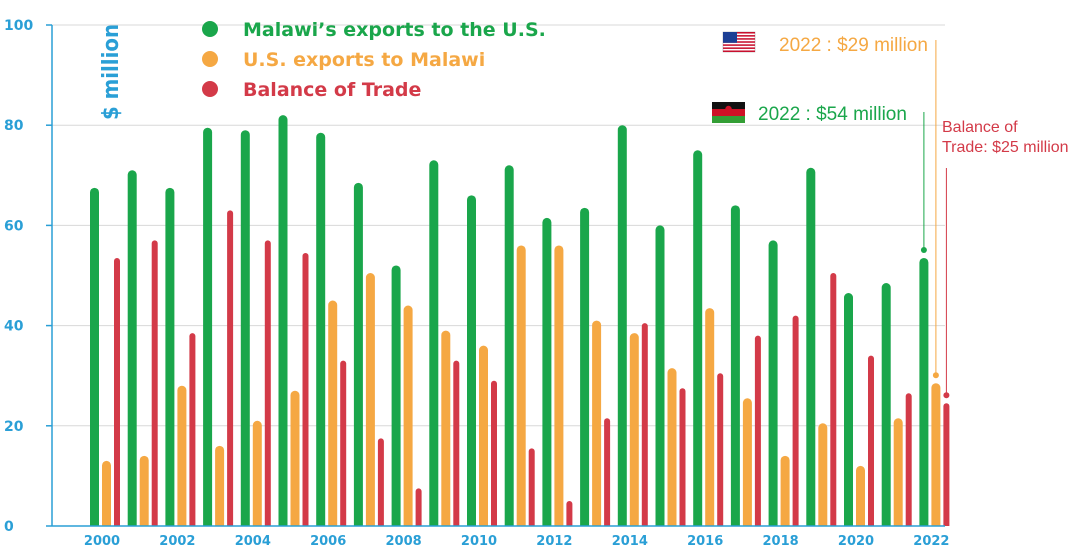 Image resolution: width=1075 pixels, height=557 pixels. What do you see at coordinates (257, 473) in the screenshot?
I see `bar-us-exports-2004` at bounding box center [257, 473].